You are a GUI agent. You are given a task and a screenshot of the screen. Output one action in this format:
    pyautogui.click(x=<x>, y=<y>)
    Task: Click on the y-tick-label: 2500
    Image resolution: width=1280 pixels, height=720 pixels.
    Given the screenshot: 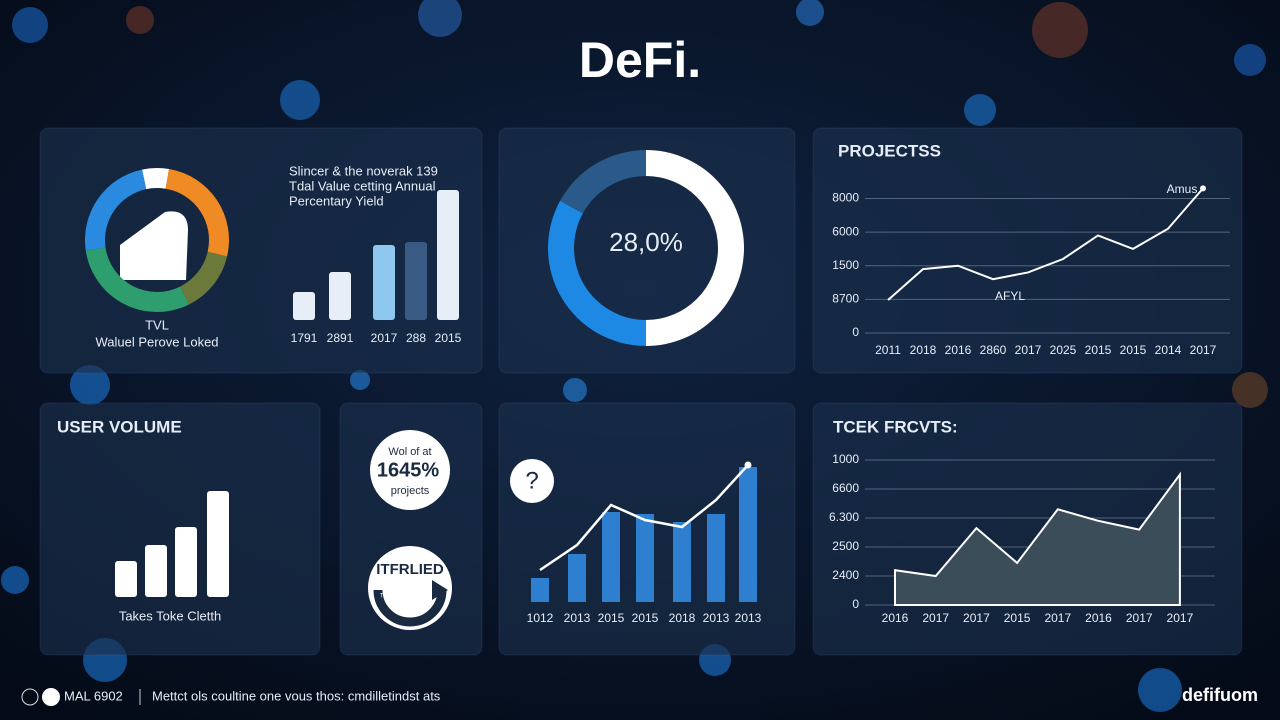 What is the action you would take?
    pyautogui.click(x=845, y=546)
    